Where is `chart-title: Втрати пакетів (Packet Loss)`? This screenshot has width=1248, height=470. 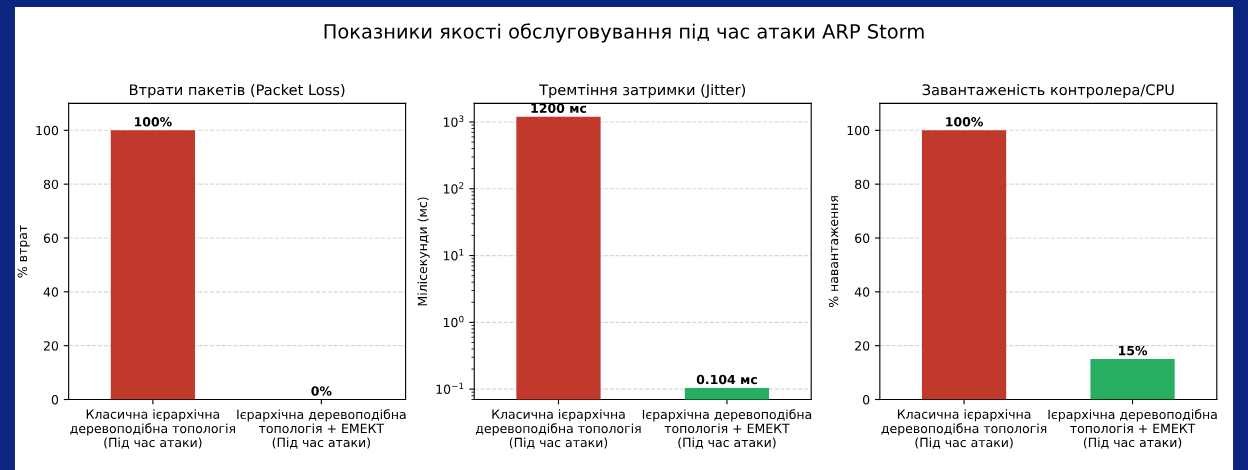 chart-title: Втрати пакетів (Packet Loss) is located at coordinates (237, 91).